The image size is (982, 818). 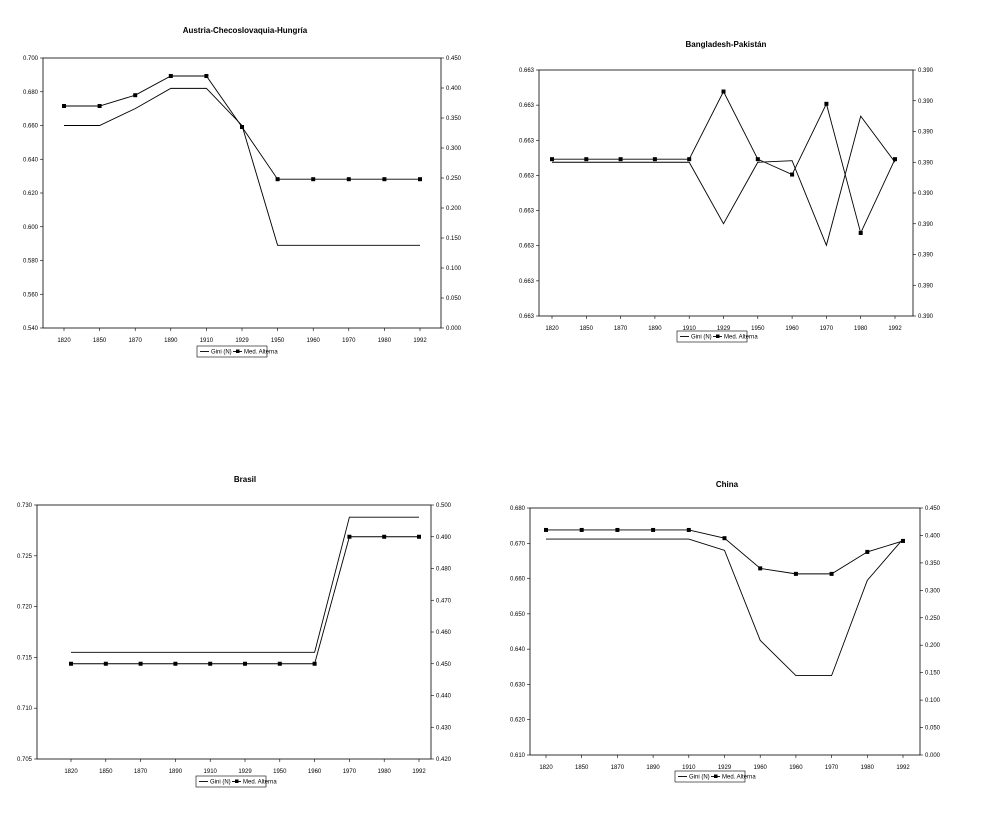 I want to click on left-tick-label: 0.650, so click(x=518, y=615).